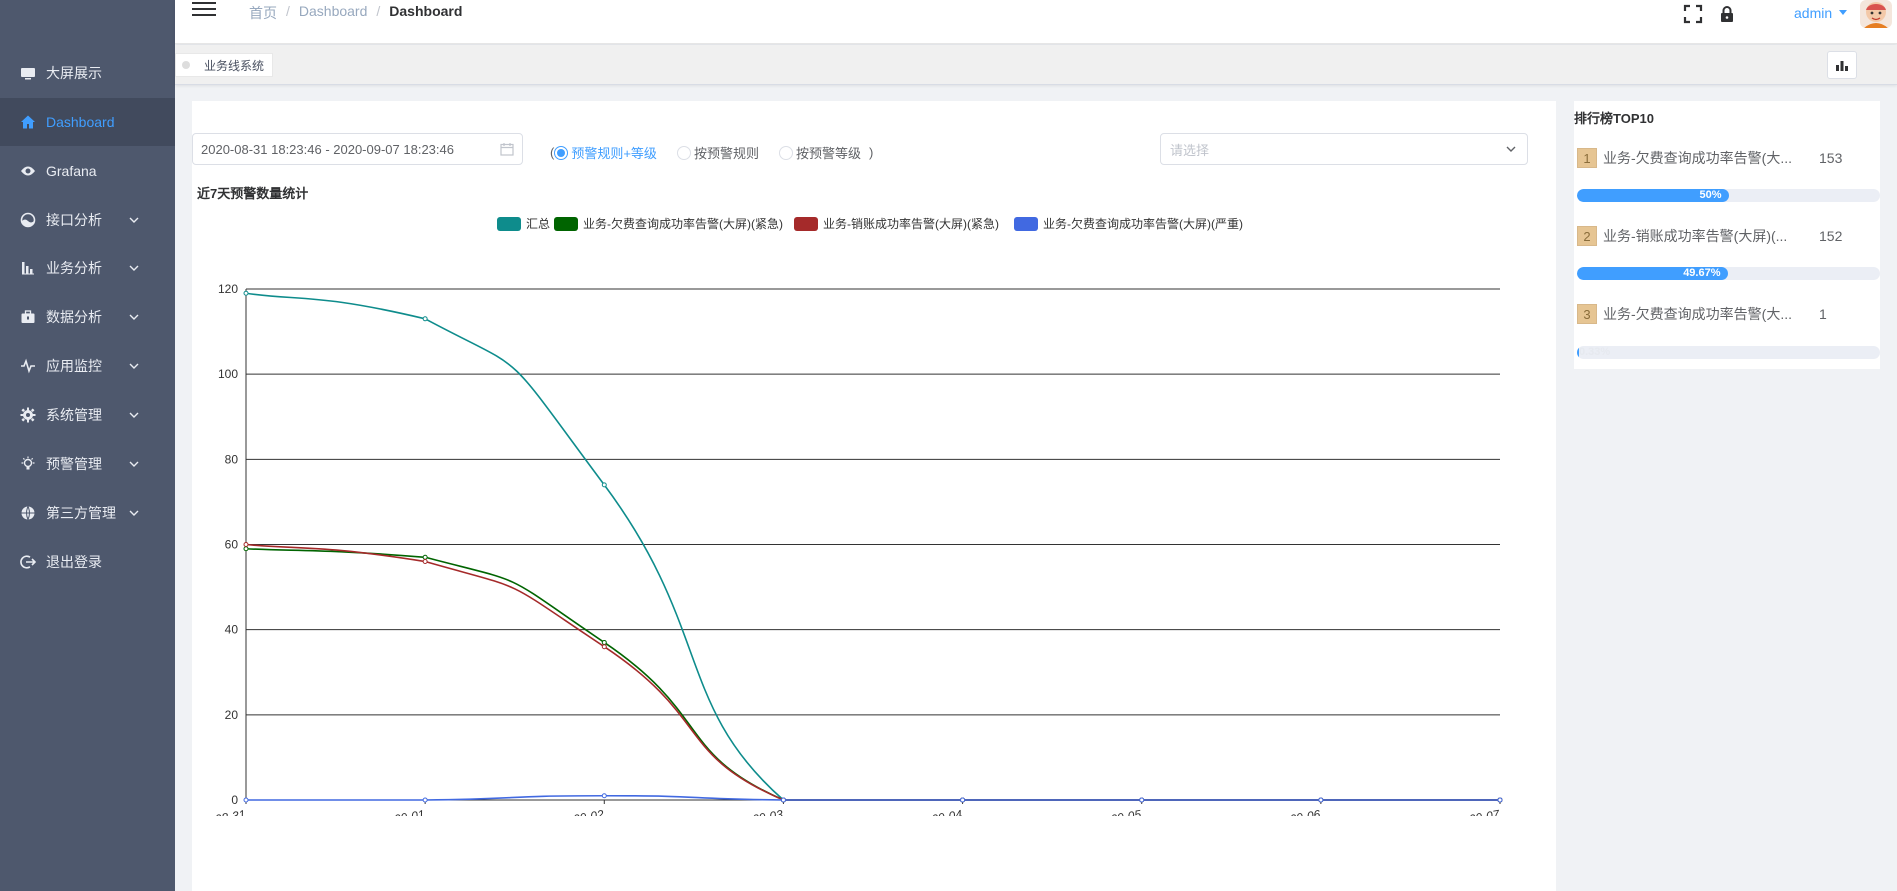  I want to click on tags-view: 业务线系统, so click(1036, 65).